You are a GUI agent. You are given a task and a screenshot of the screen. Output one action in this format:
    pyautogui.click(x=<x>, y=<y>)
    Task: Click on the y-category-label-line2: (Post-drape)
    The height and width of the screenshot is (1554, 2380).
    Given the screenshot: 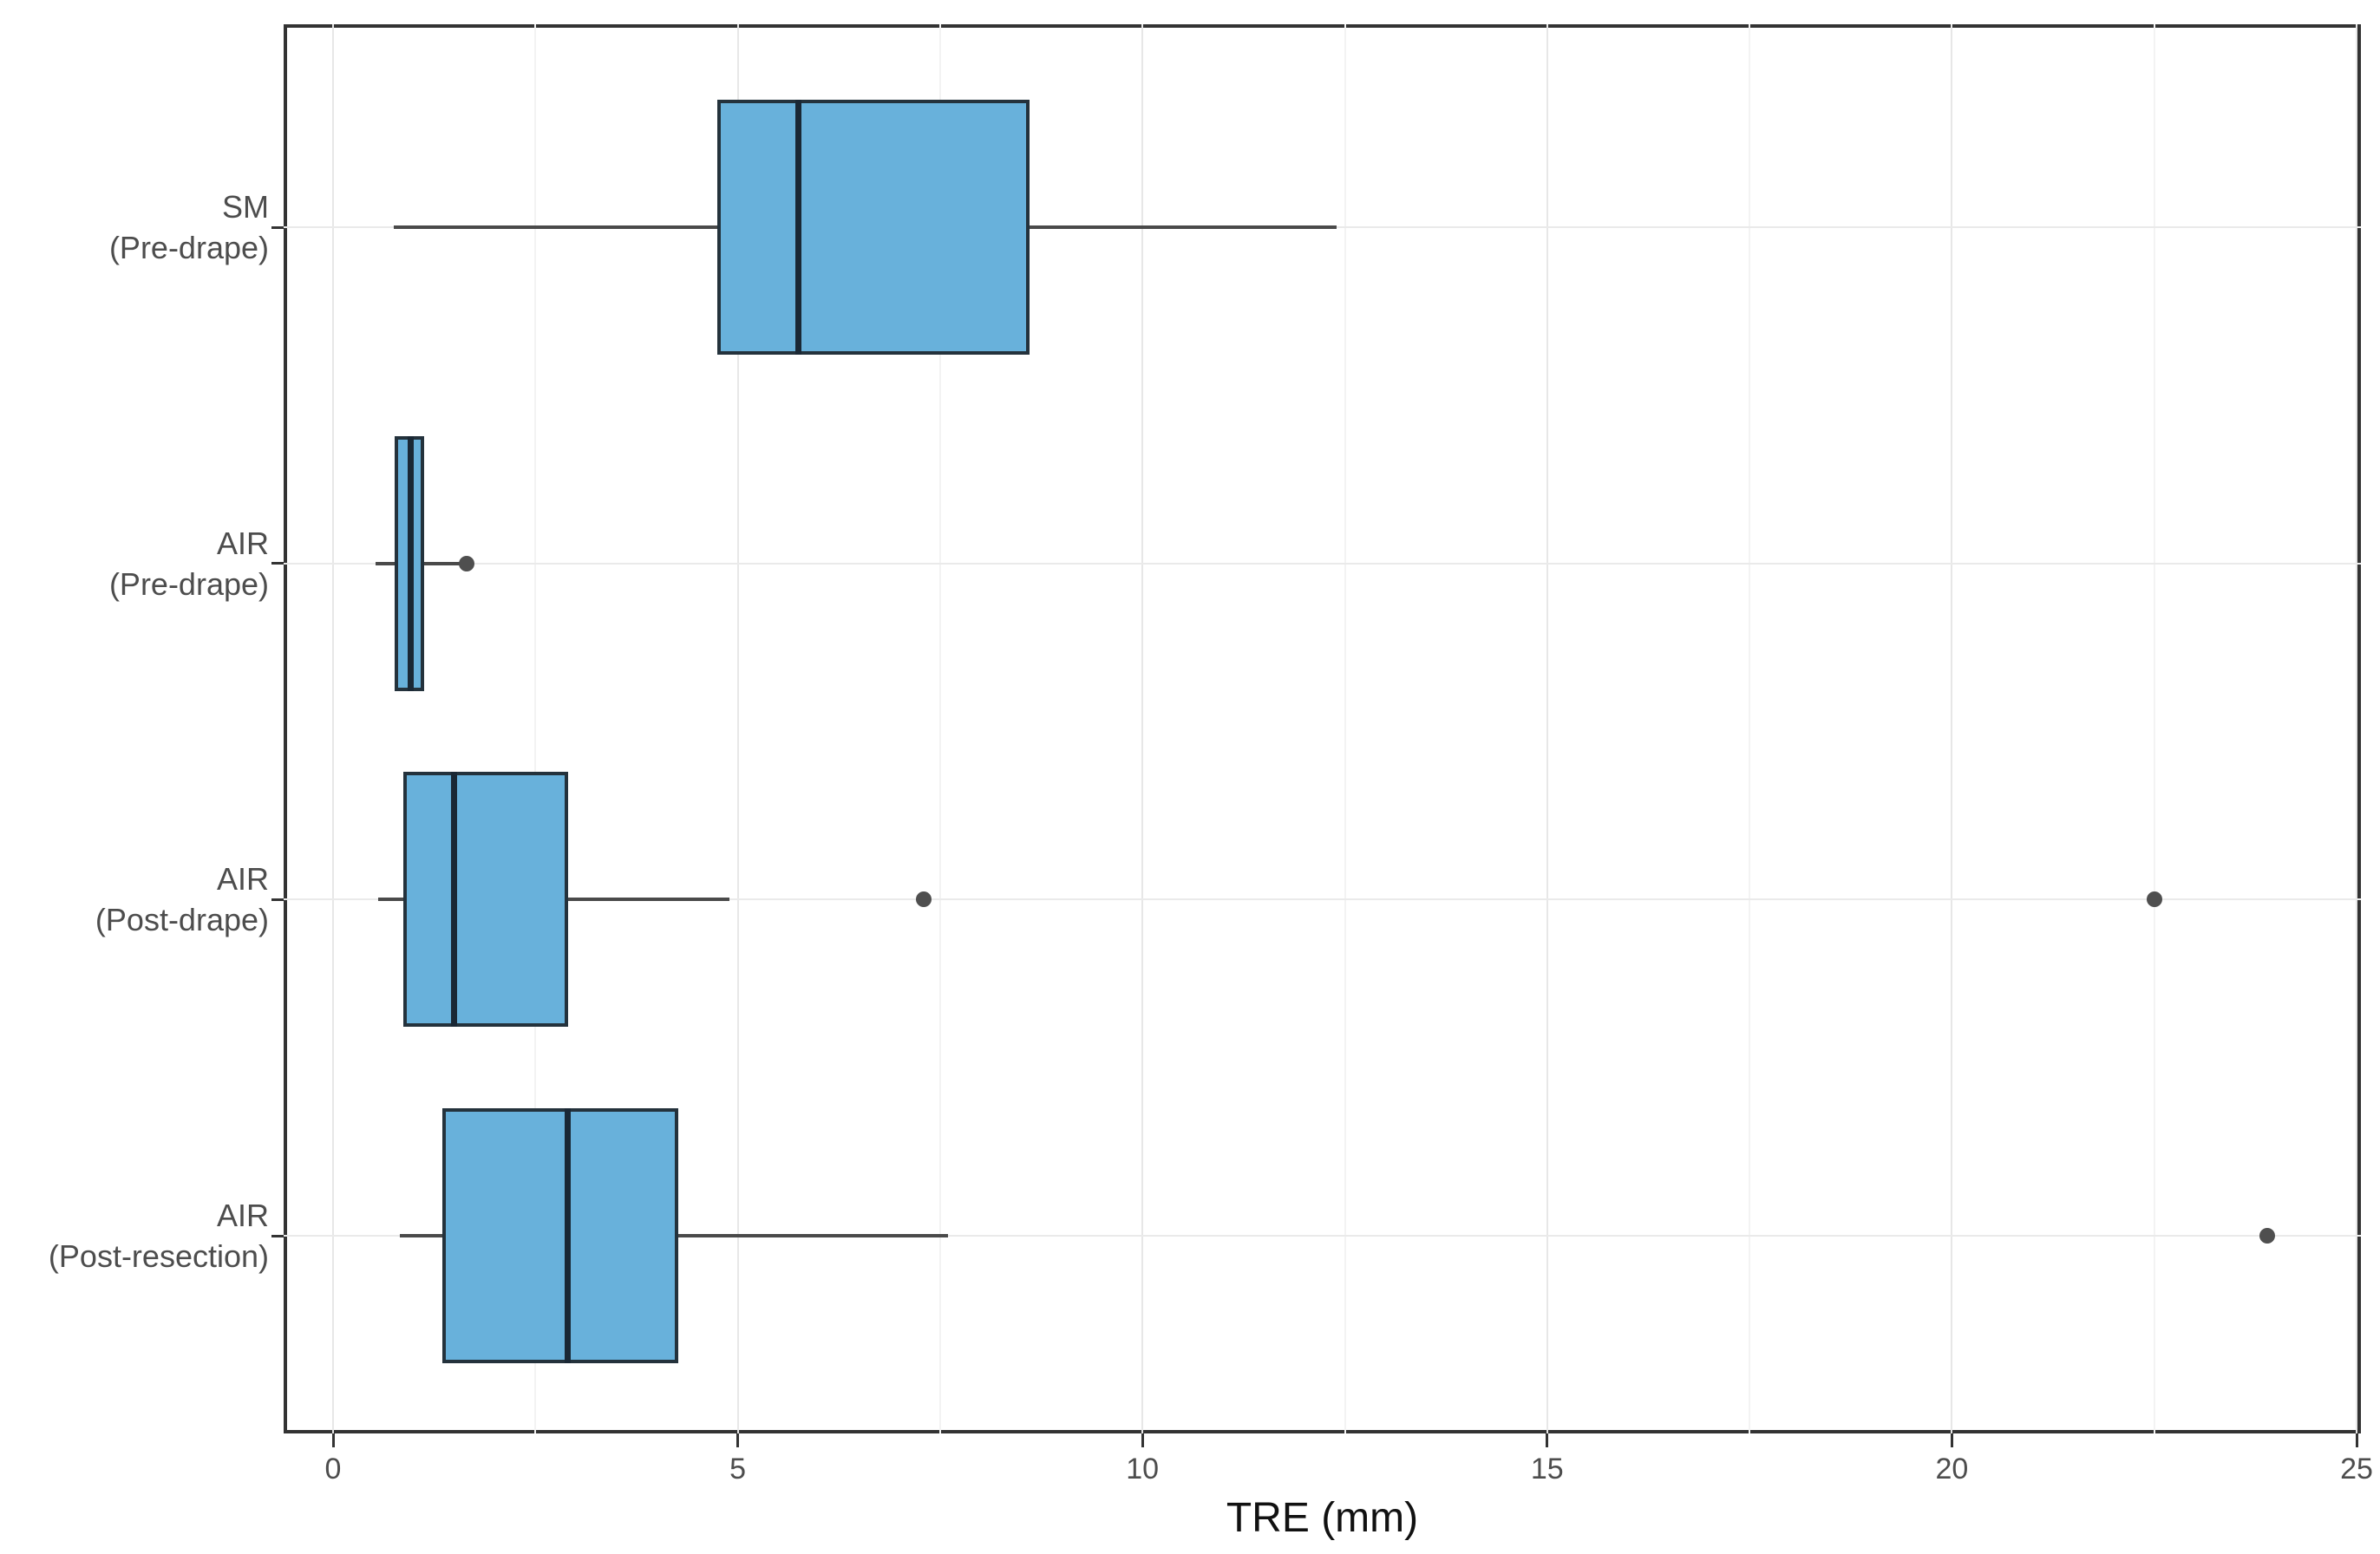 What is the action you would take?
    pyautogui.click(x=182, y=920)
    